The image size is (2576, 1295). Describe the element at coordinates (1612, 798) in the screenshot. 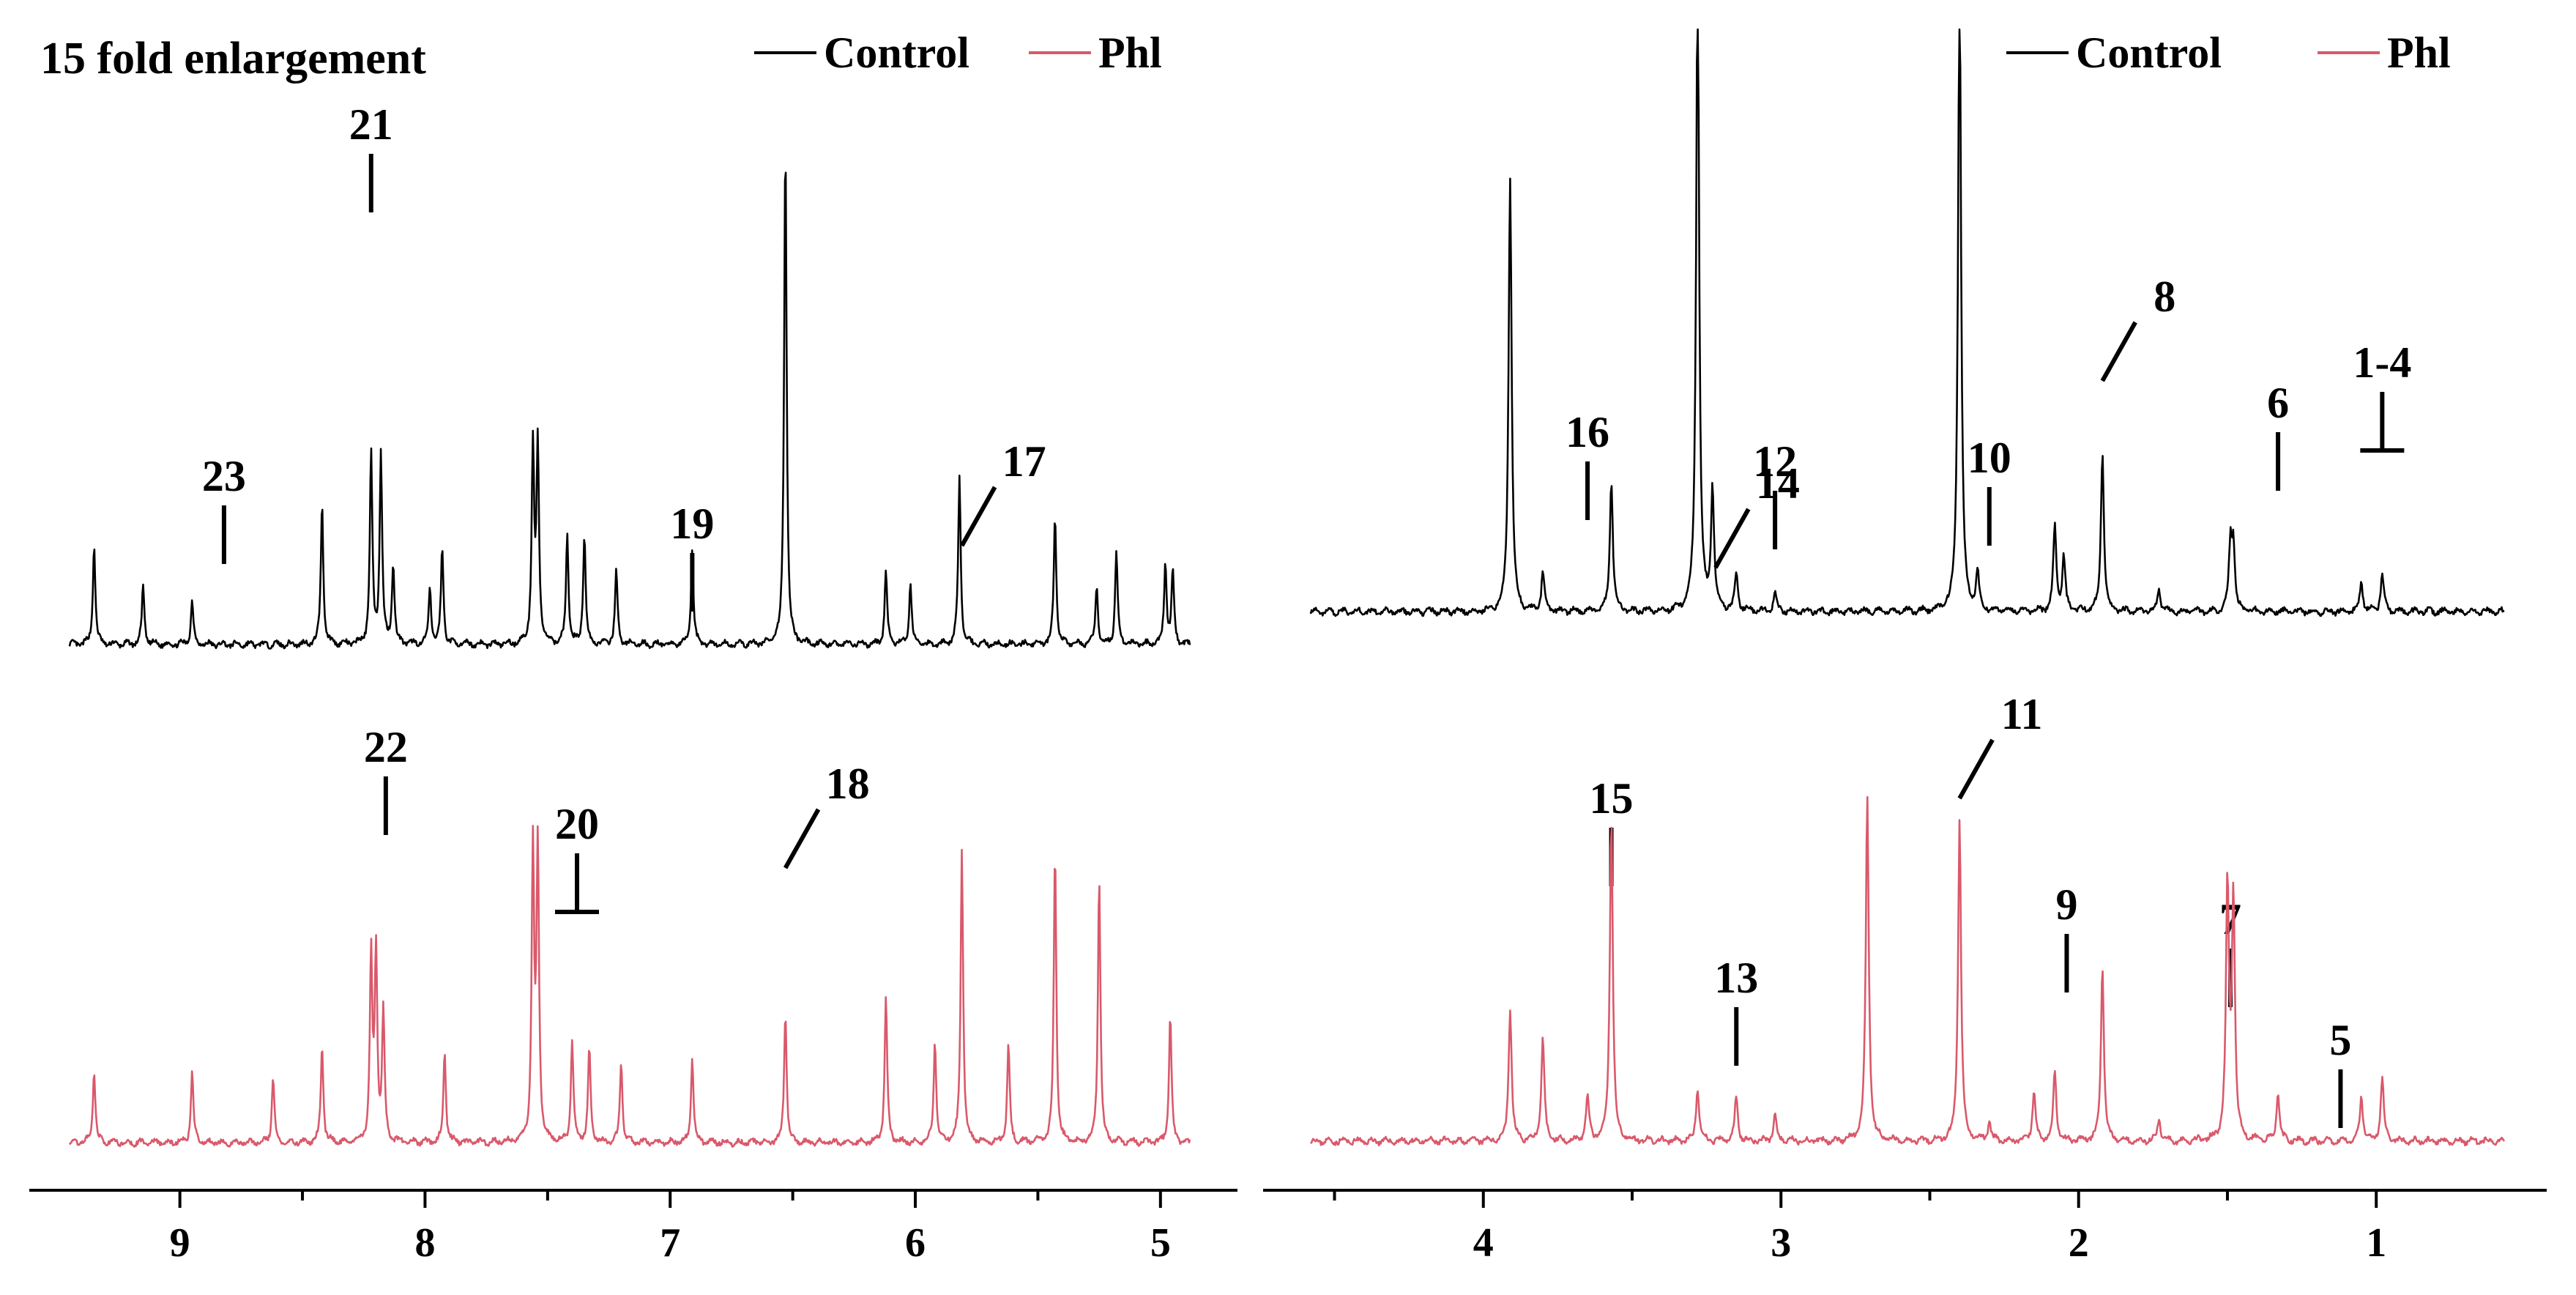

I see `peak-label-text: 15` at that location.